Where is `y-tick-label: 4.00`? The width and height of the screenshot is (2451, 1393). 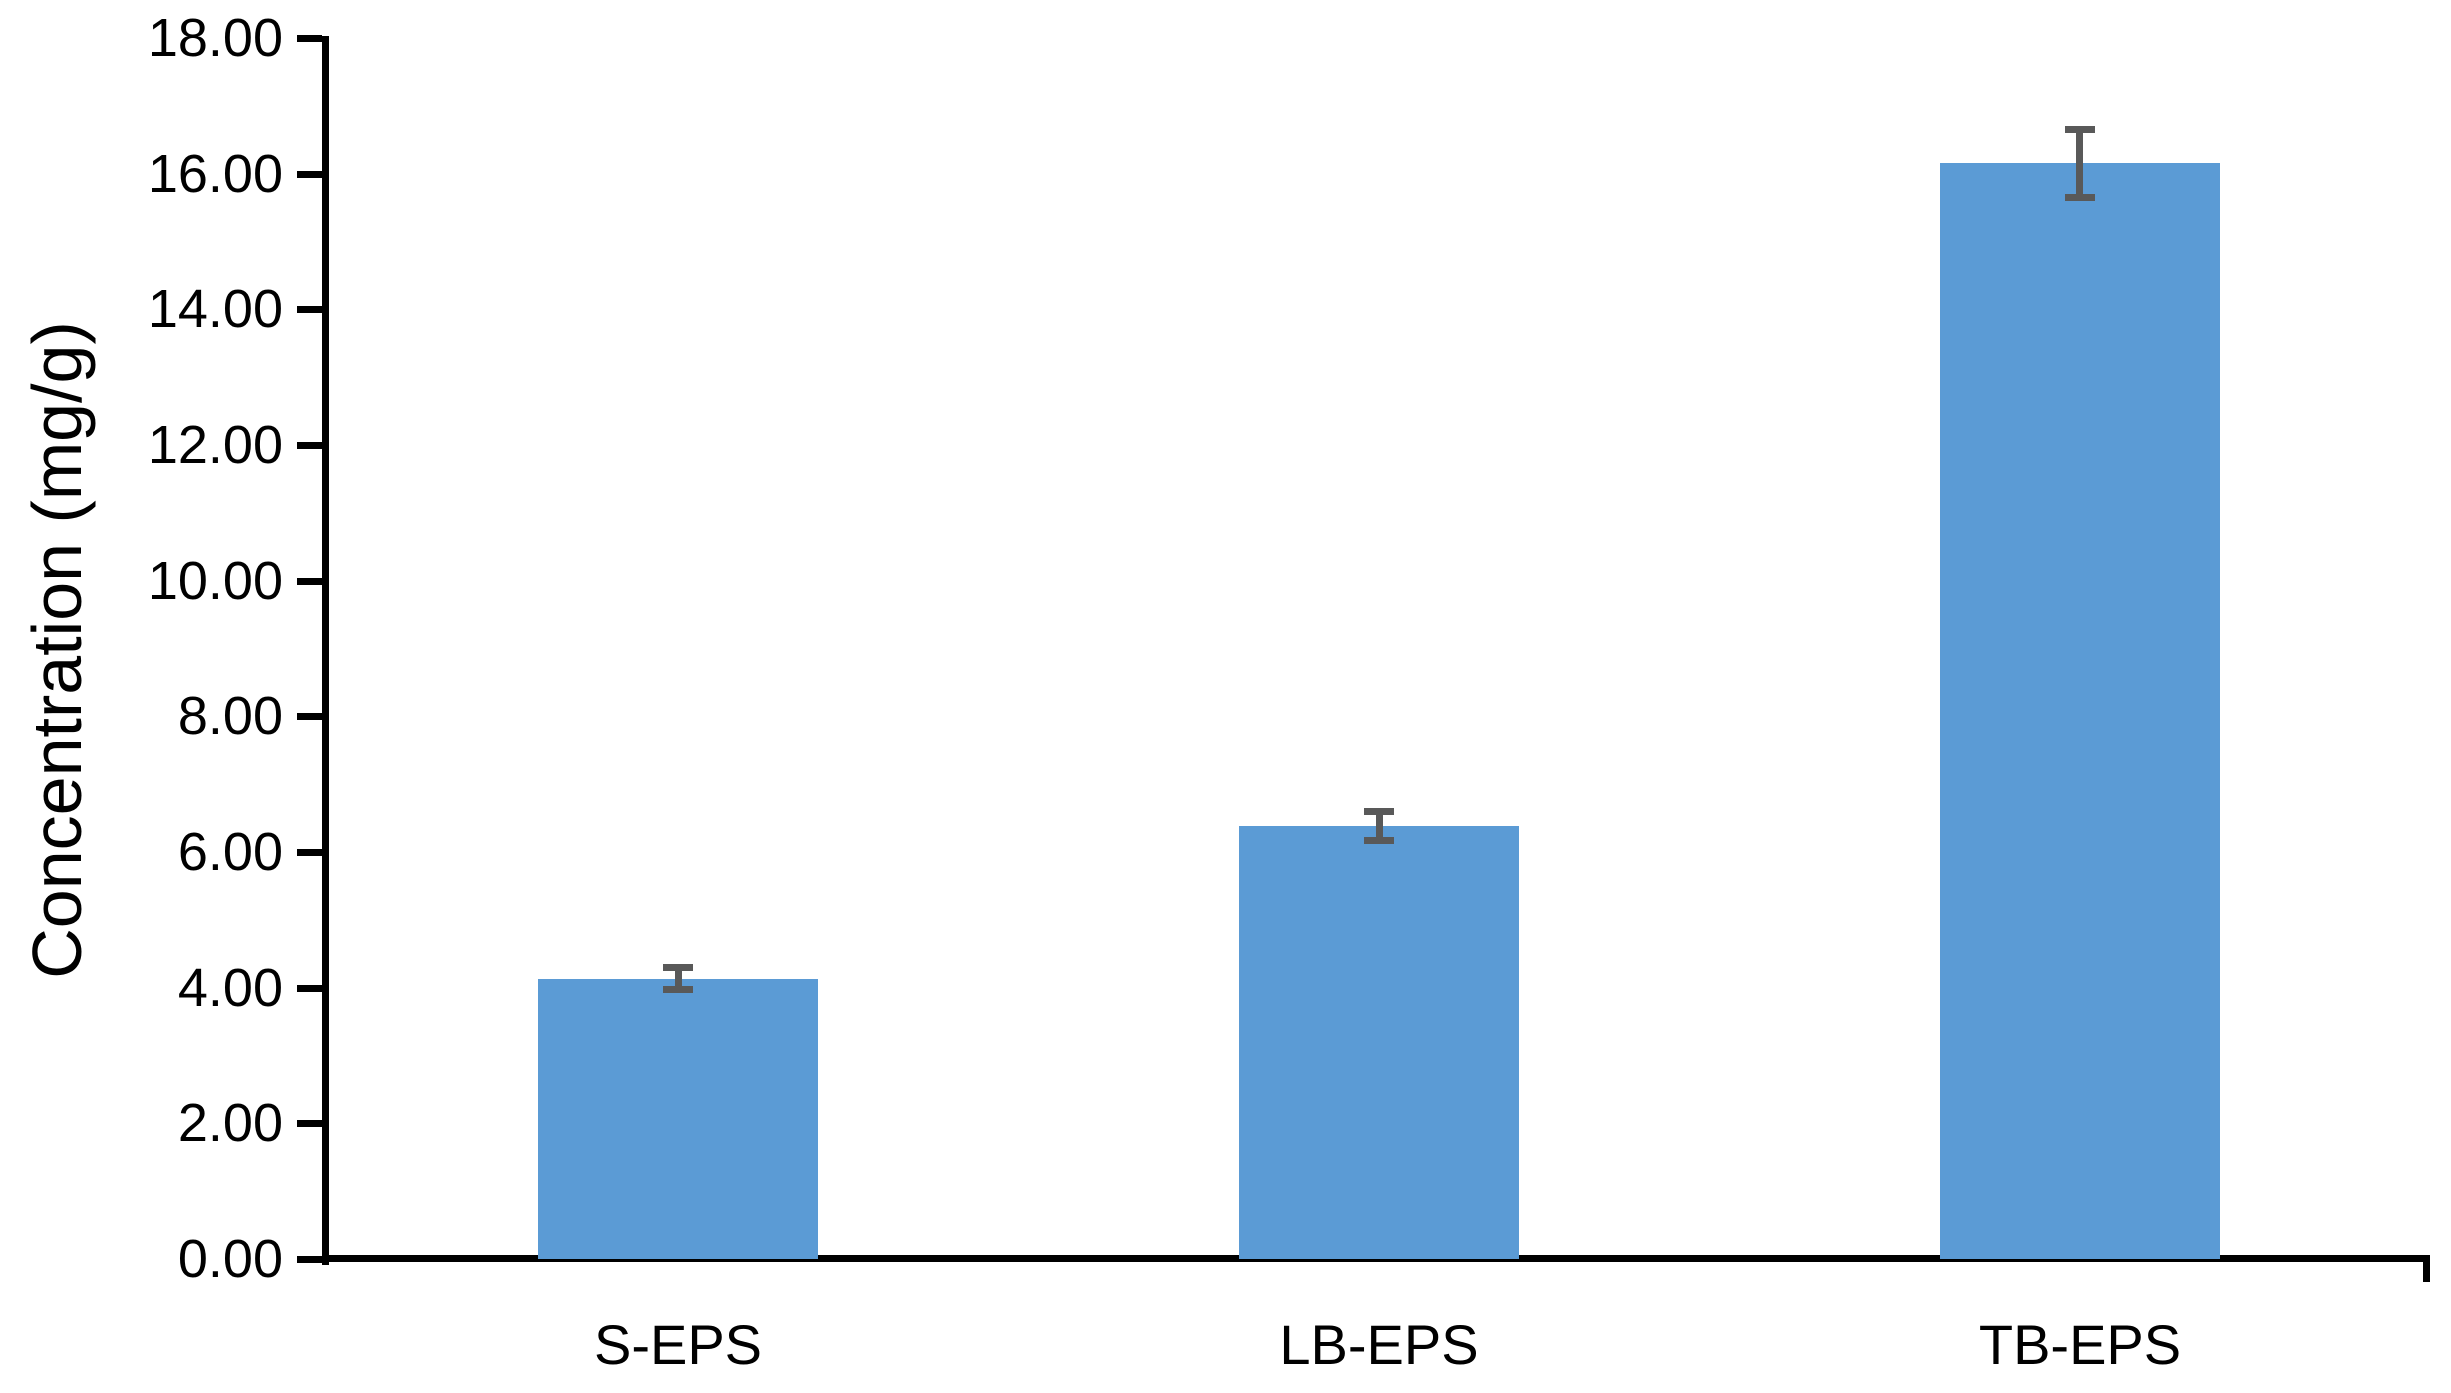 y-tick-label: 4.00 is located at coordinates (230, 988).